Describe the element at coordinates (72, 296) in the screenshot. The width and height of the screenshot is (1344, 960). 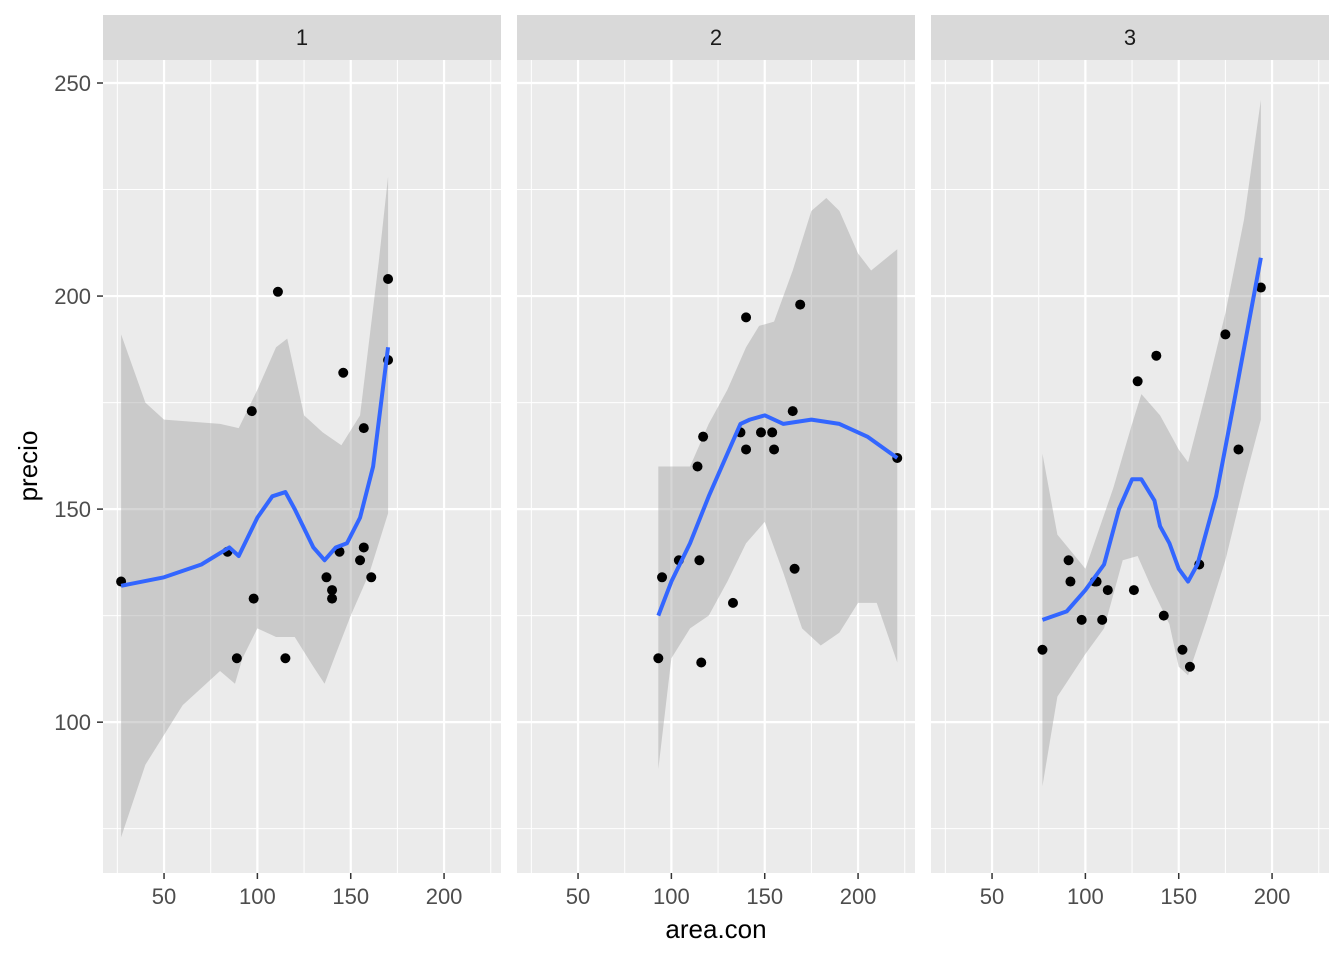
I see `y-tick-label: 200` at that location.